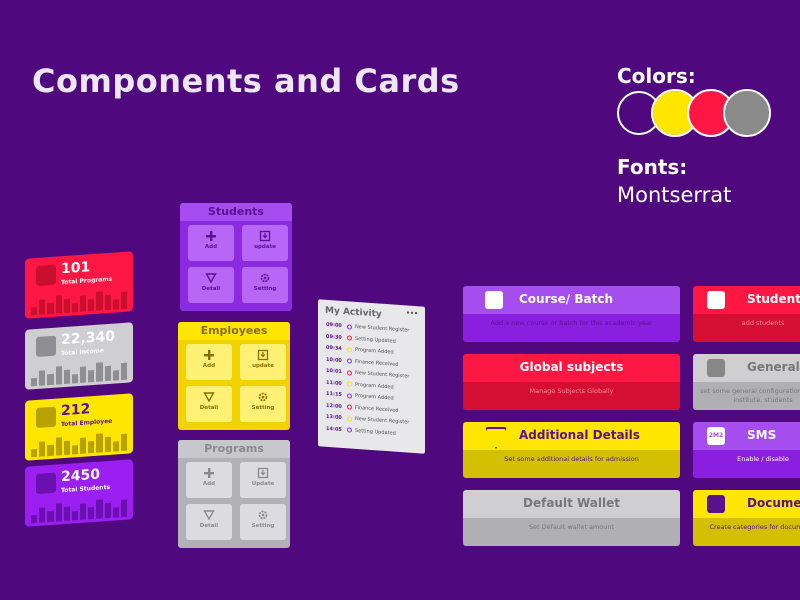 The image size is (800, 600). Describe the element at coordinates (773, 503) in the screenshot. I see `settings-card-title: Documents` at that location.